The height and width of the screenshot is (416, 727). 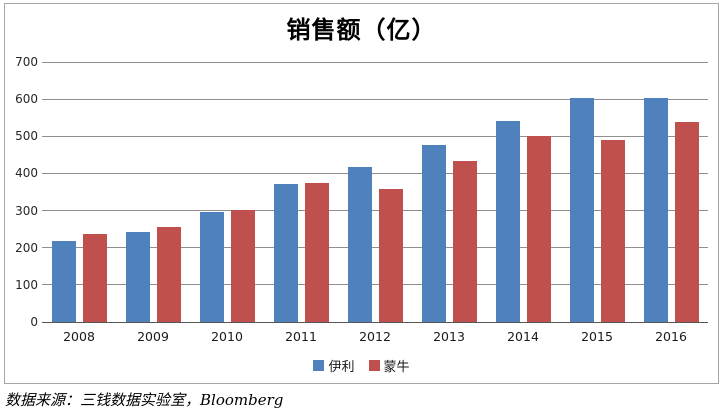 I want to click on bar-group-2015, so click(x=597, y=192).